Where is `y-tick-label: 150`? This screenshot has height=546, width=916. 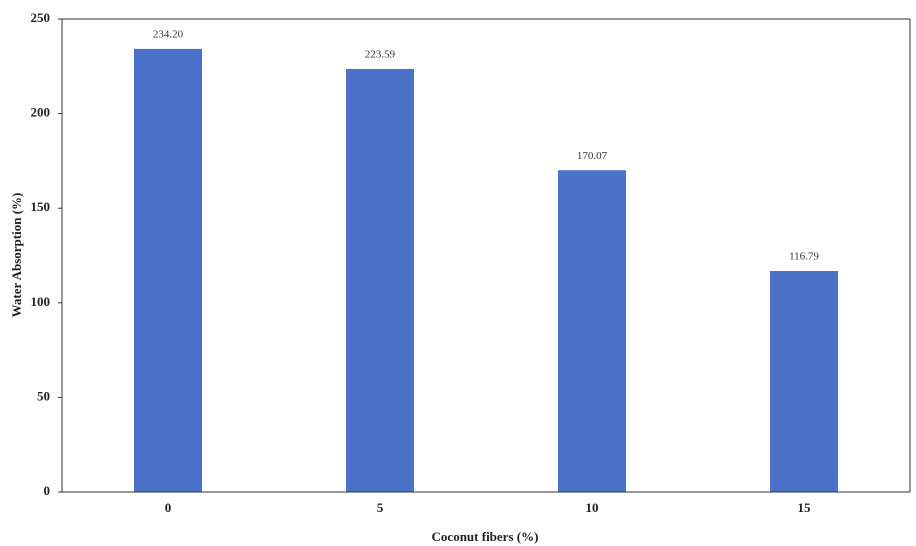
y-tick-label: 150 is located at coordinates (41, 206).